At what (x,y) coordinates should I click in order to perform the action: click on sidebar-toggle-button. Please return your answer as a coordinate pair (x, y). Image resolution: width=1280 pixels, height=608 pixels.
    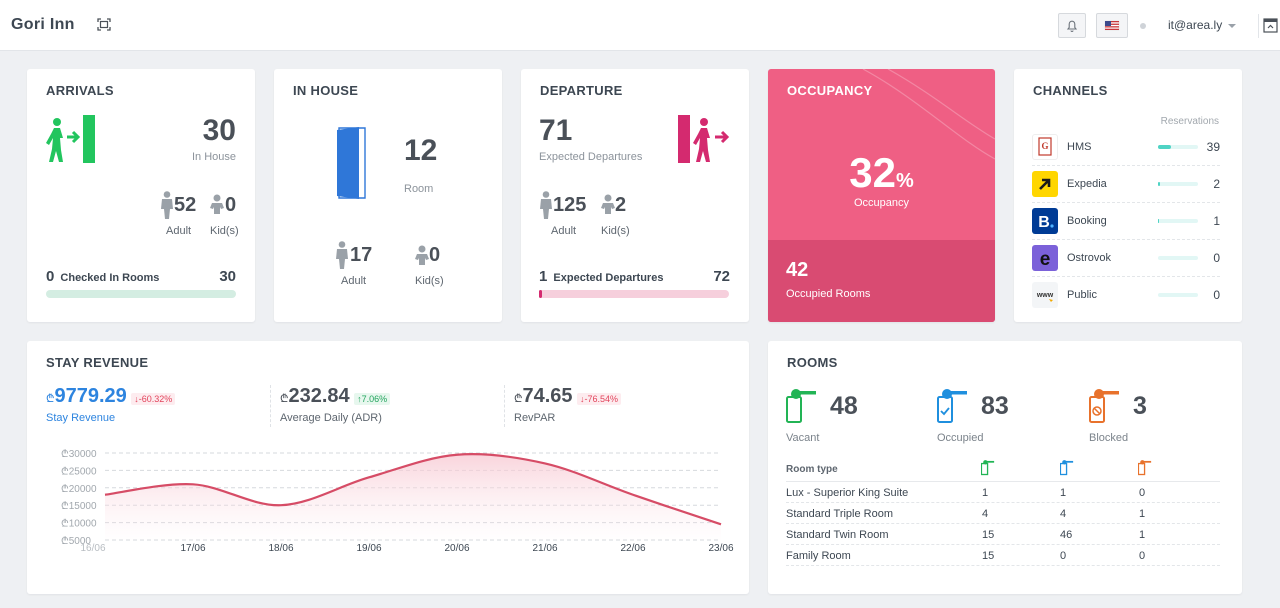
    Looking at the image, I should click on (1269, 26).